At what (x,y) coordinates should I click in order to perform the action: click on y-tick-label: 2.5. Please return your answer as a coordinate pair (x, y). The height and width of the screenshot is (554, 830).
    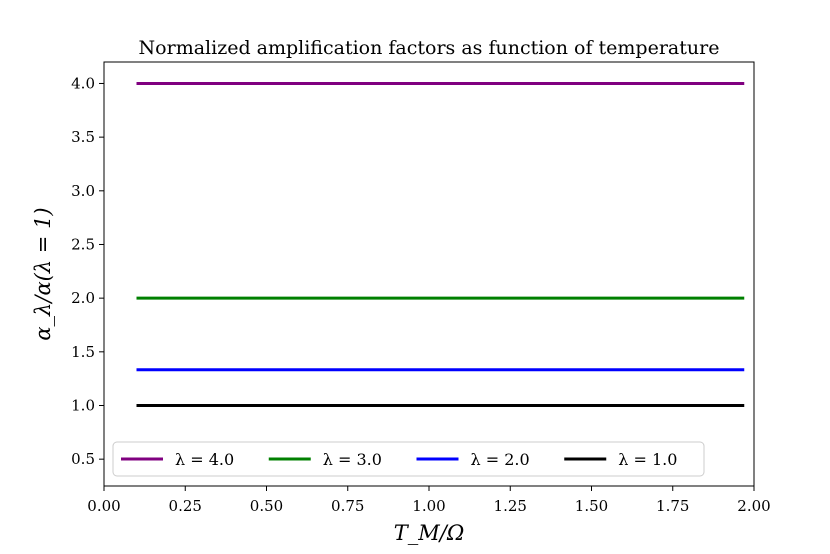
    Looking at the image, I should click on (83, 244).